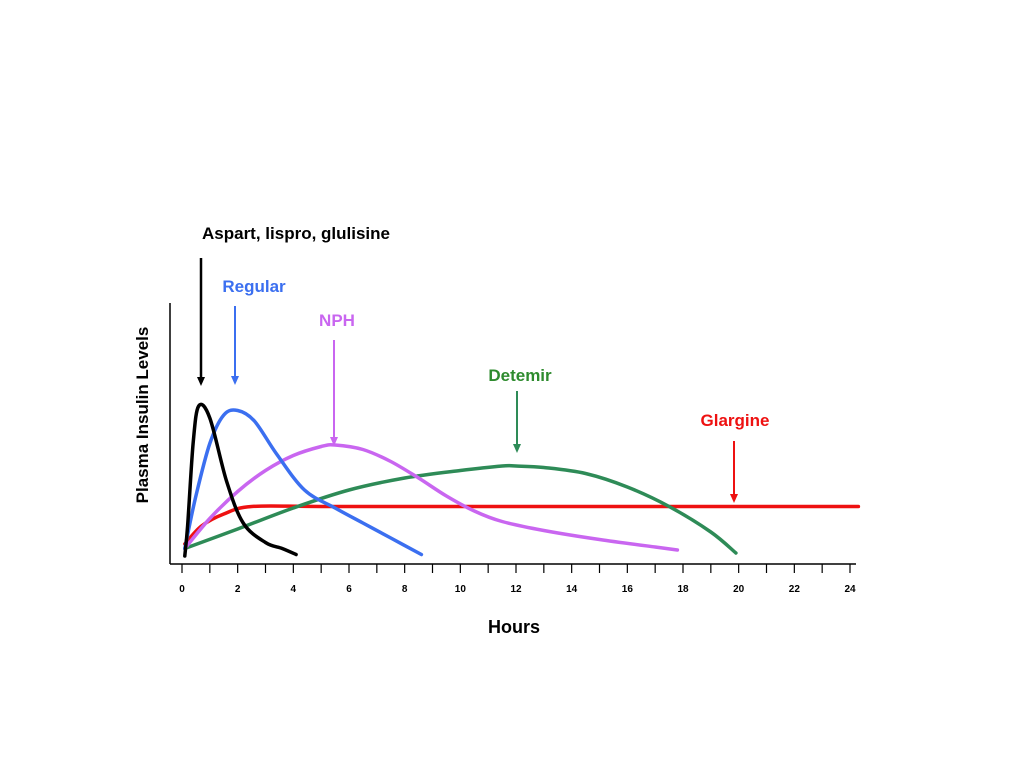 The width and height of the screenshot is (1024, 768). Describe the element at coordinates (461, 589) in the screenshot. I see `x-tick-label: 10` at that location.